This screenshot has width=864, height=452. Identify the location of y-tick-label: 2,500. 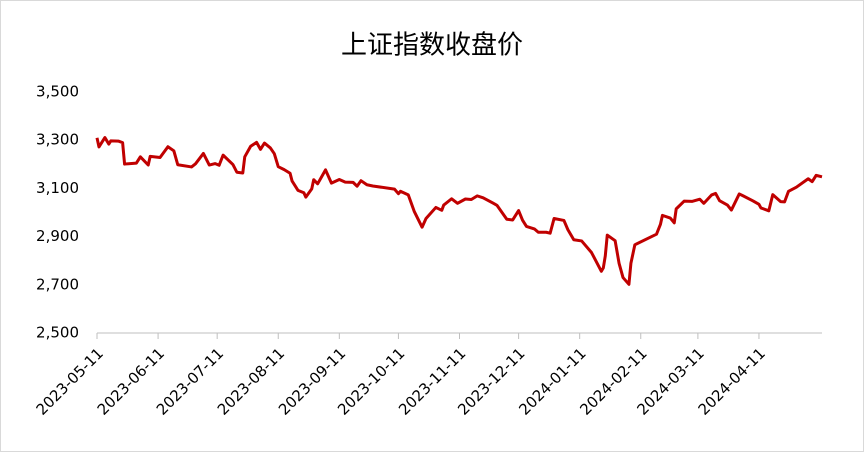
(57, 333).